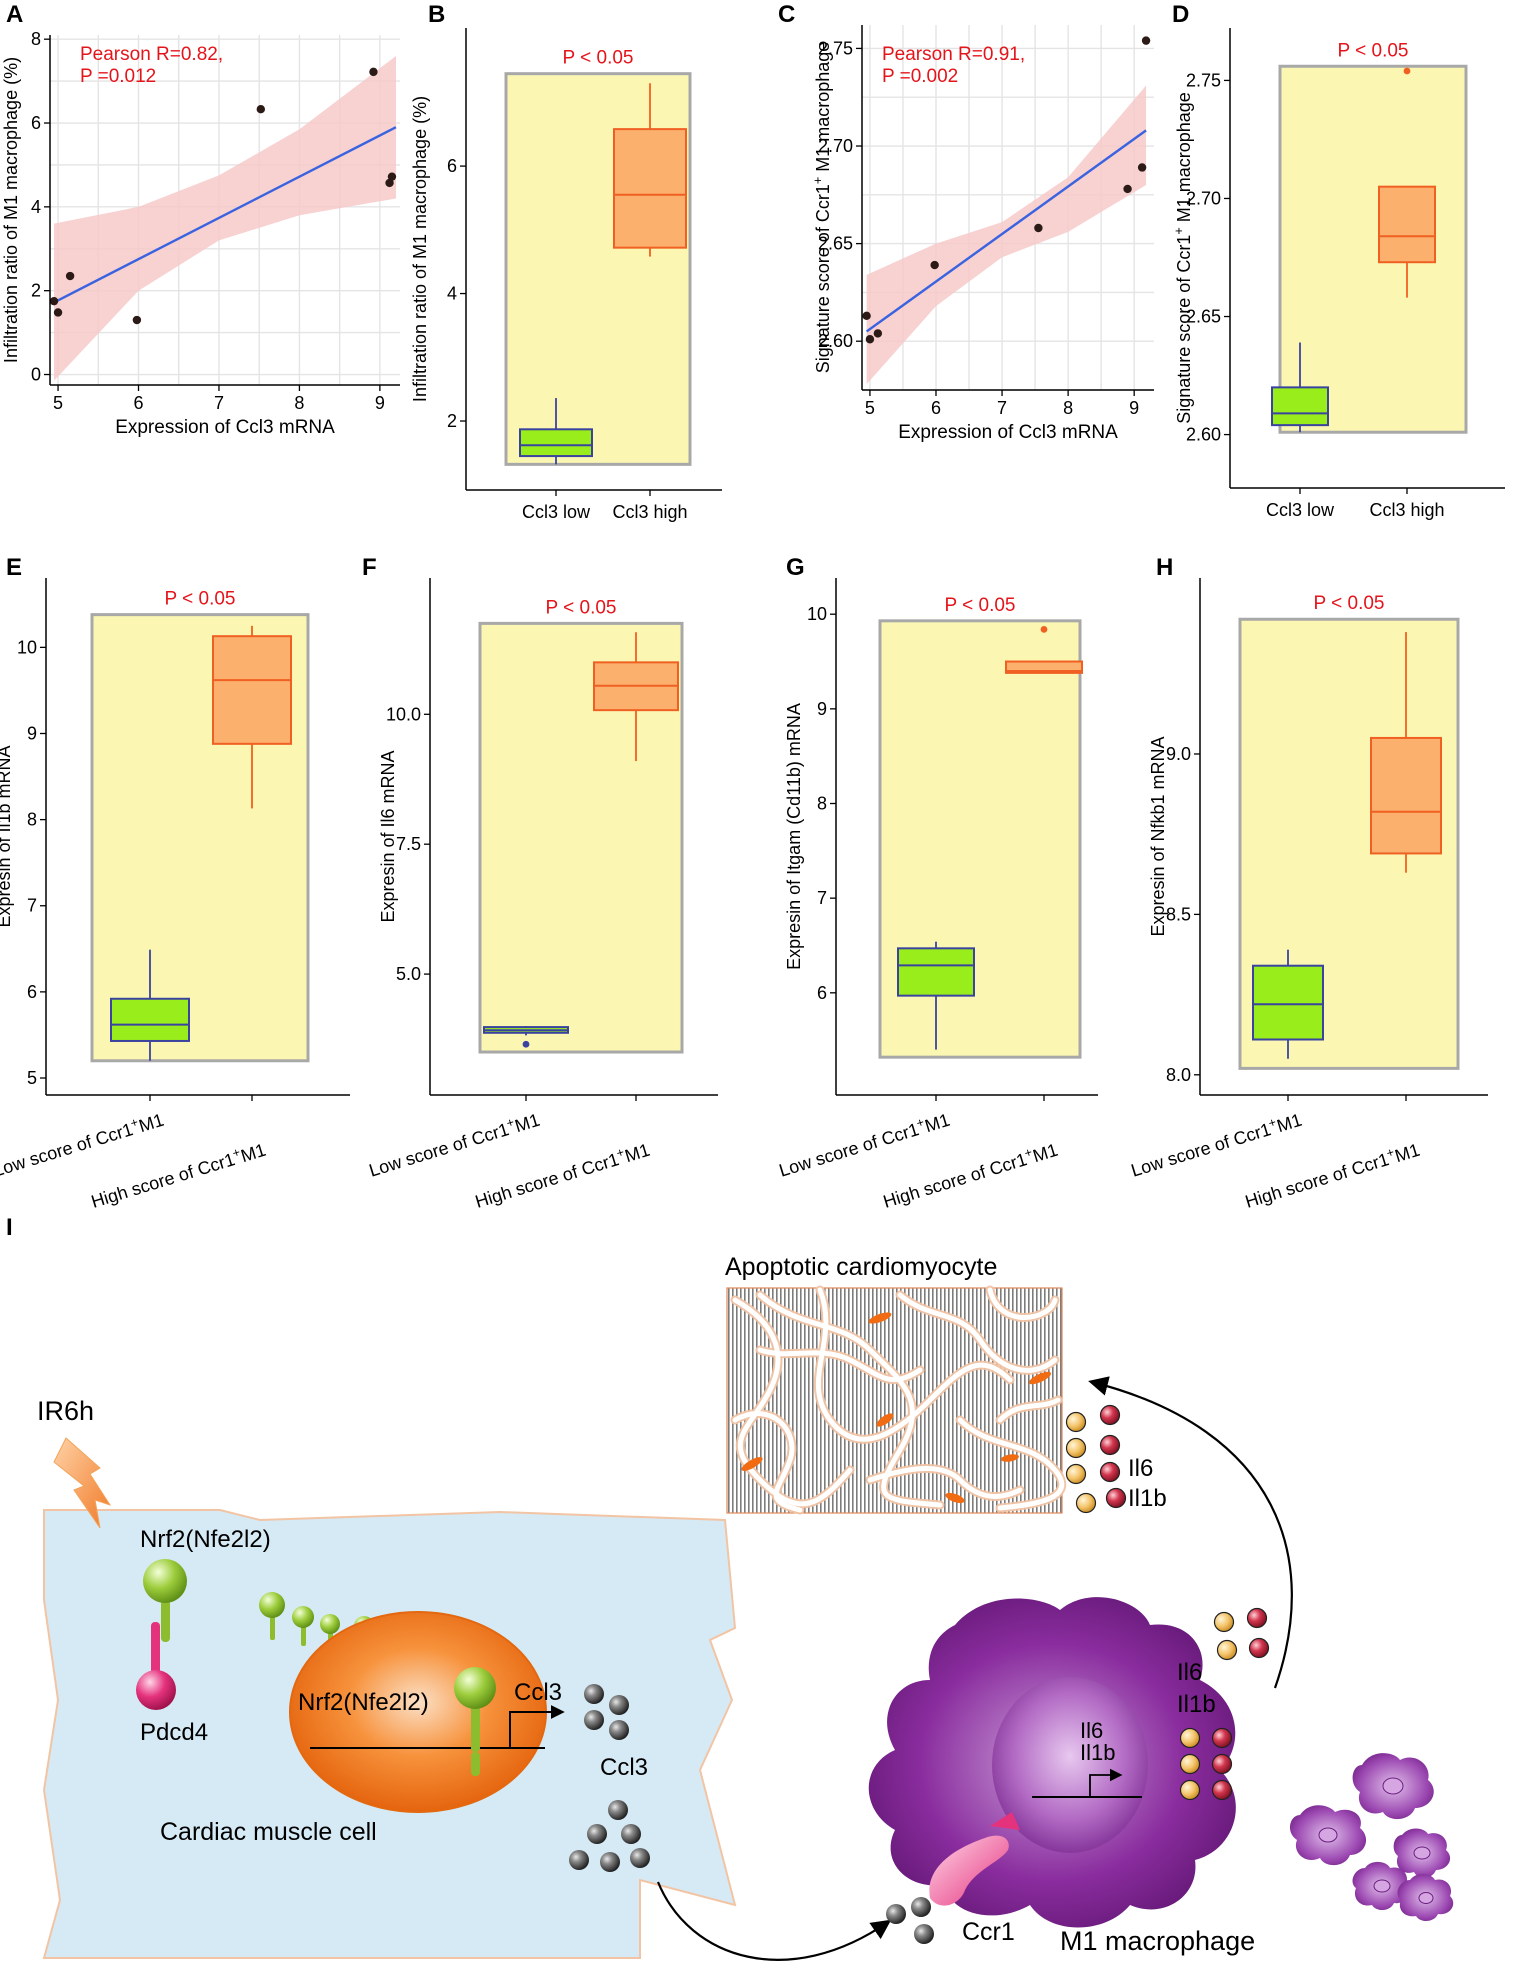 This screenshot has width=1527, height=1981. Describe the element at coordinates (835, 146) in the screenshot. I see `y-tick-label: 2.70` at that location.